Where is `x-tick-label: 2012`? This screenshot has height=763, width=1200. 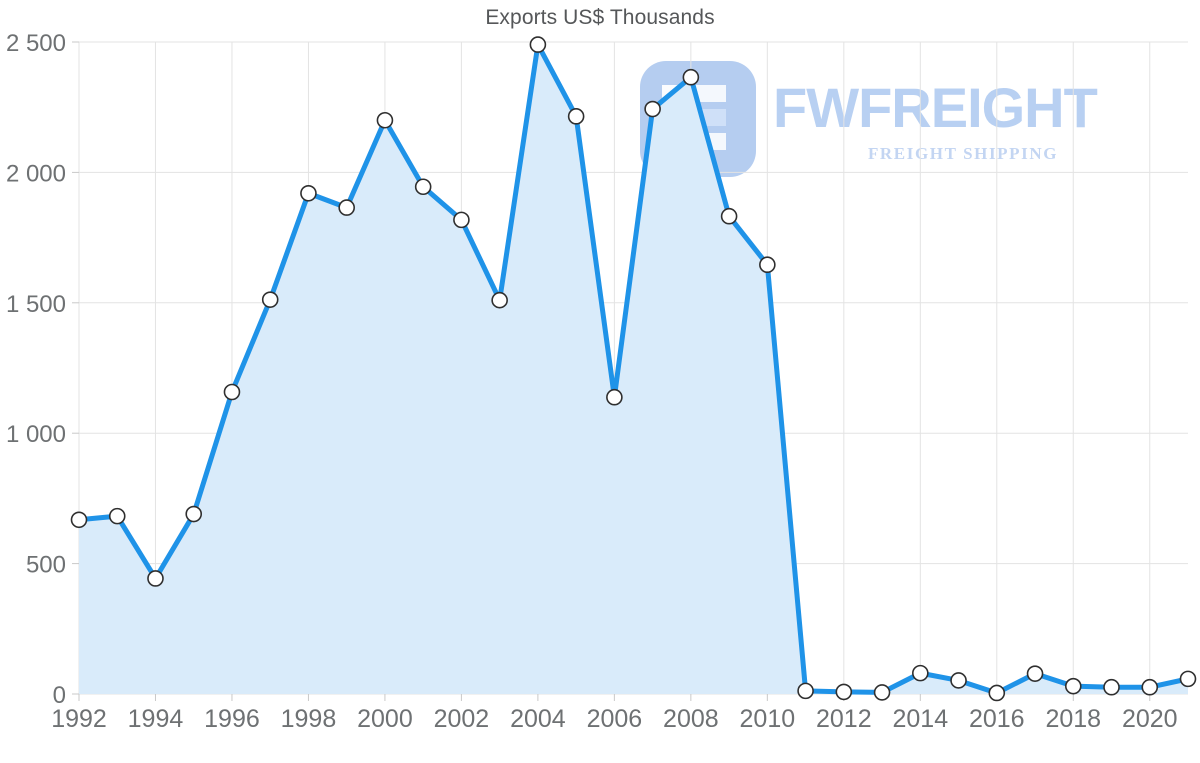
x-tick-label: 2012 is located at coordinates (844, 719).